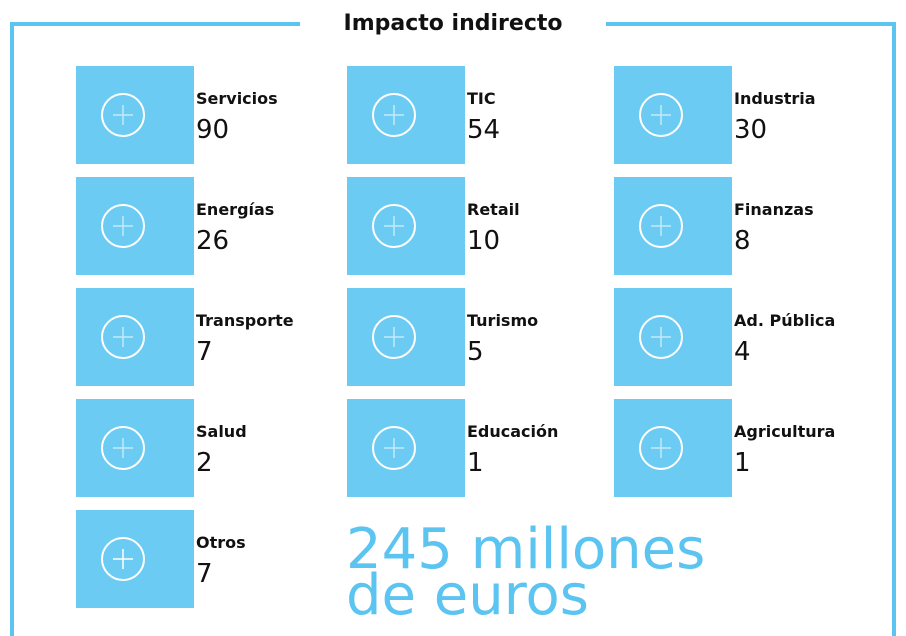 The image size is (906, 636). Describe the element at coordinates (453, 23) in the screenshot. I see `title: Impacto indirecto` at that location.